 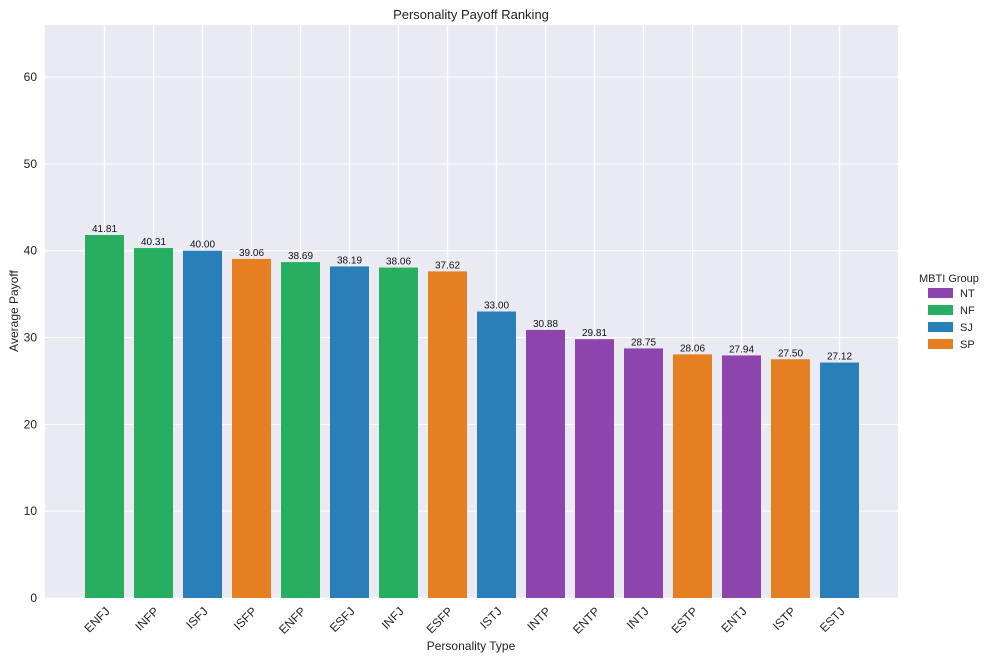 What do you see at coordinates (300, 430) in the screenshot?
I see `bar-enfp` at bounding box center [300, 430].